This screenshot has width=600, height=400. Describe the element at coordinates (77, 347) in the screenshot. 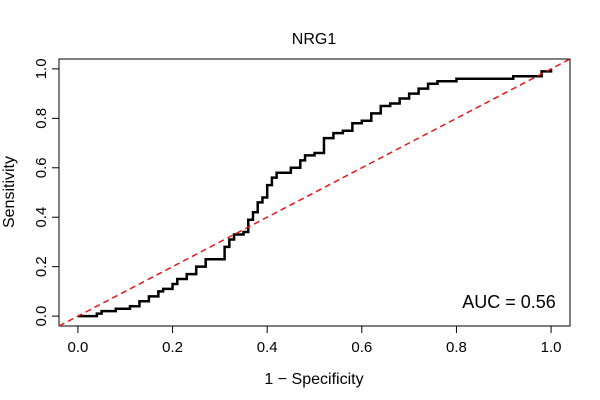

I see `x-tick-label: 0.0` at that location.